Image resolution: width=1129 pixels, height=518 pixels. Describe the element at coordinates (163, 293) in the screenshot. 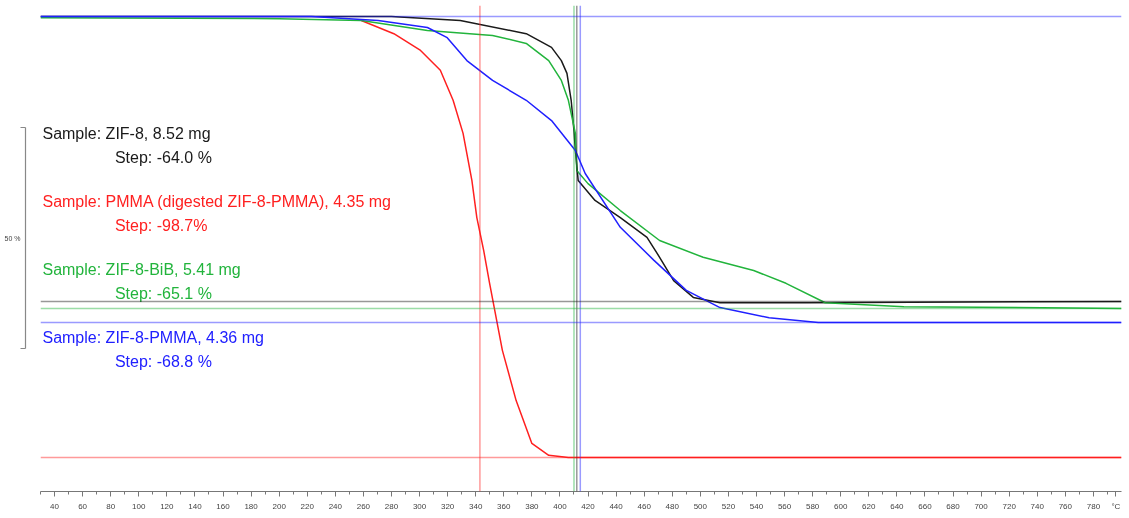

I see `annotation: Step: -65.1 %` at that location.